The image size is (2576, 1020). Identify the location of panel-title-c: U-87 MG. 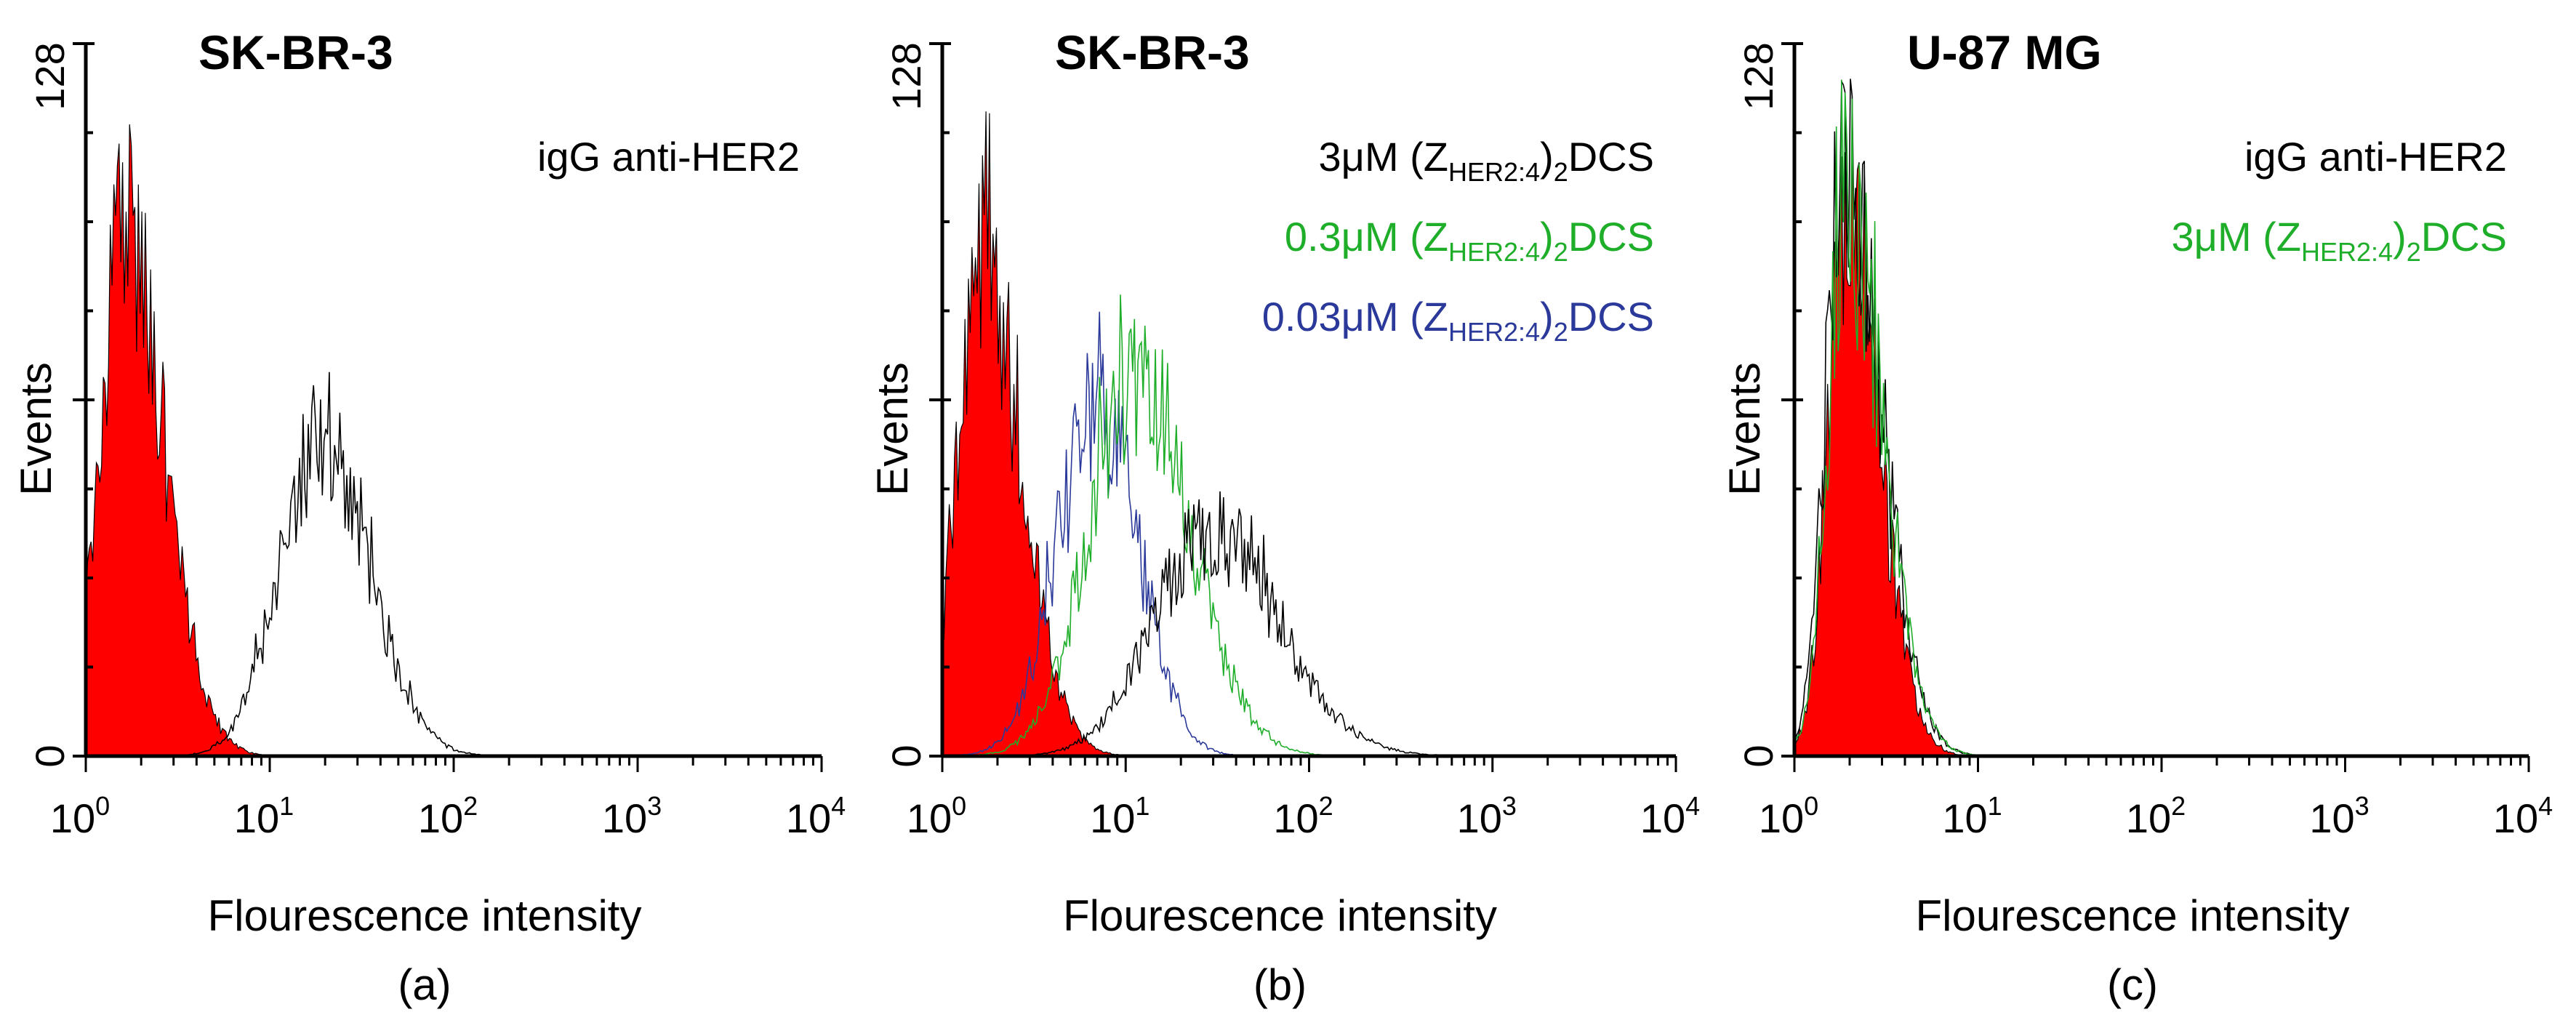
(2005, 52).